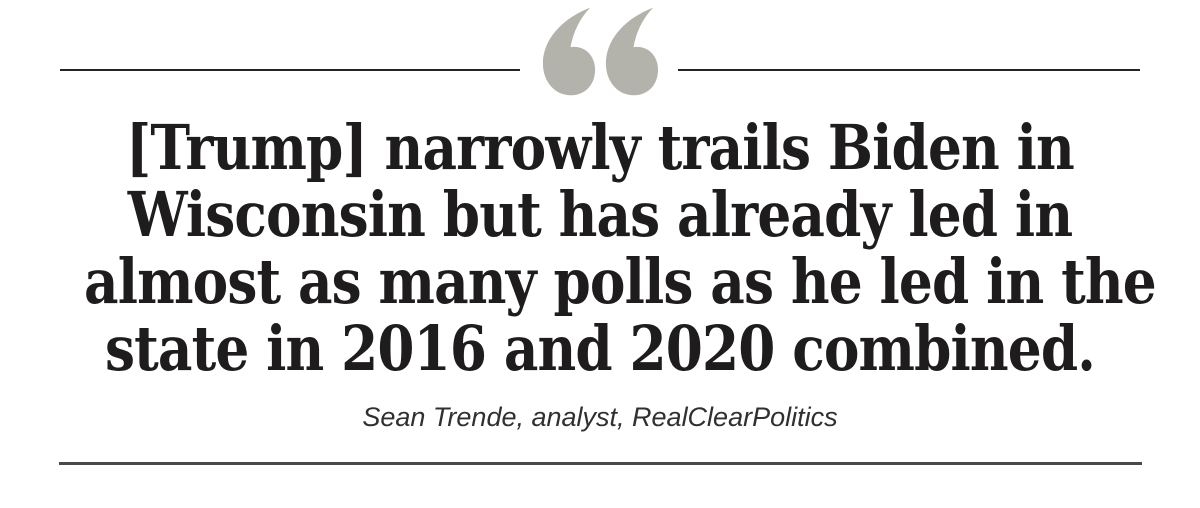 This screenshot has height=508, width=1200. I want to click on double-quote-open-icon, so click(600, 51).